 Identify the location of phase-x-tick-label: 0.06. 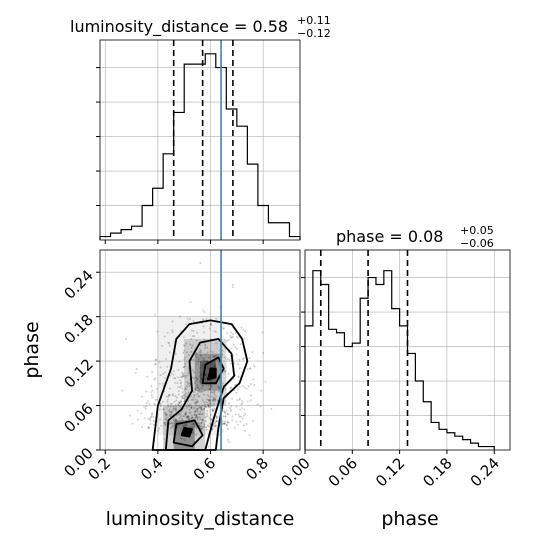
(343, 472).